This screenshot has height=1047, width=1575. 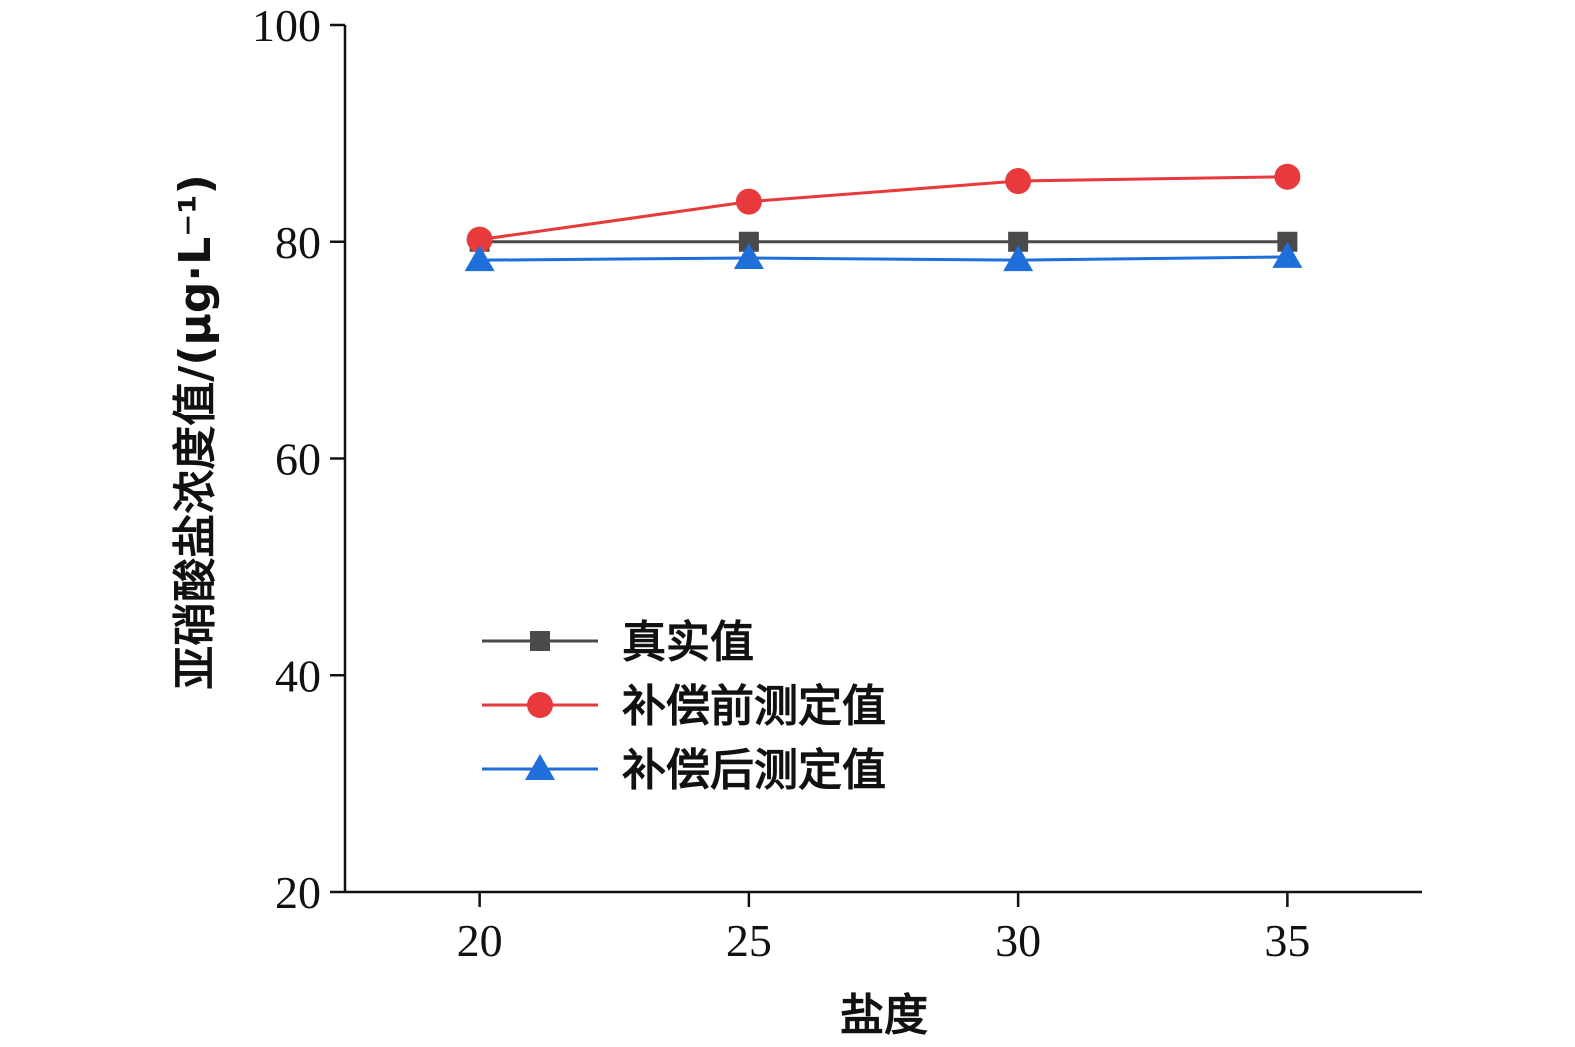 What do you see at coordinates (540, 705) in the screenshot?
I see `legend-marker-circle` at bounding box center [540, 705].